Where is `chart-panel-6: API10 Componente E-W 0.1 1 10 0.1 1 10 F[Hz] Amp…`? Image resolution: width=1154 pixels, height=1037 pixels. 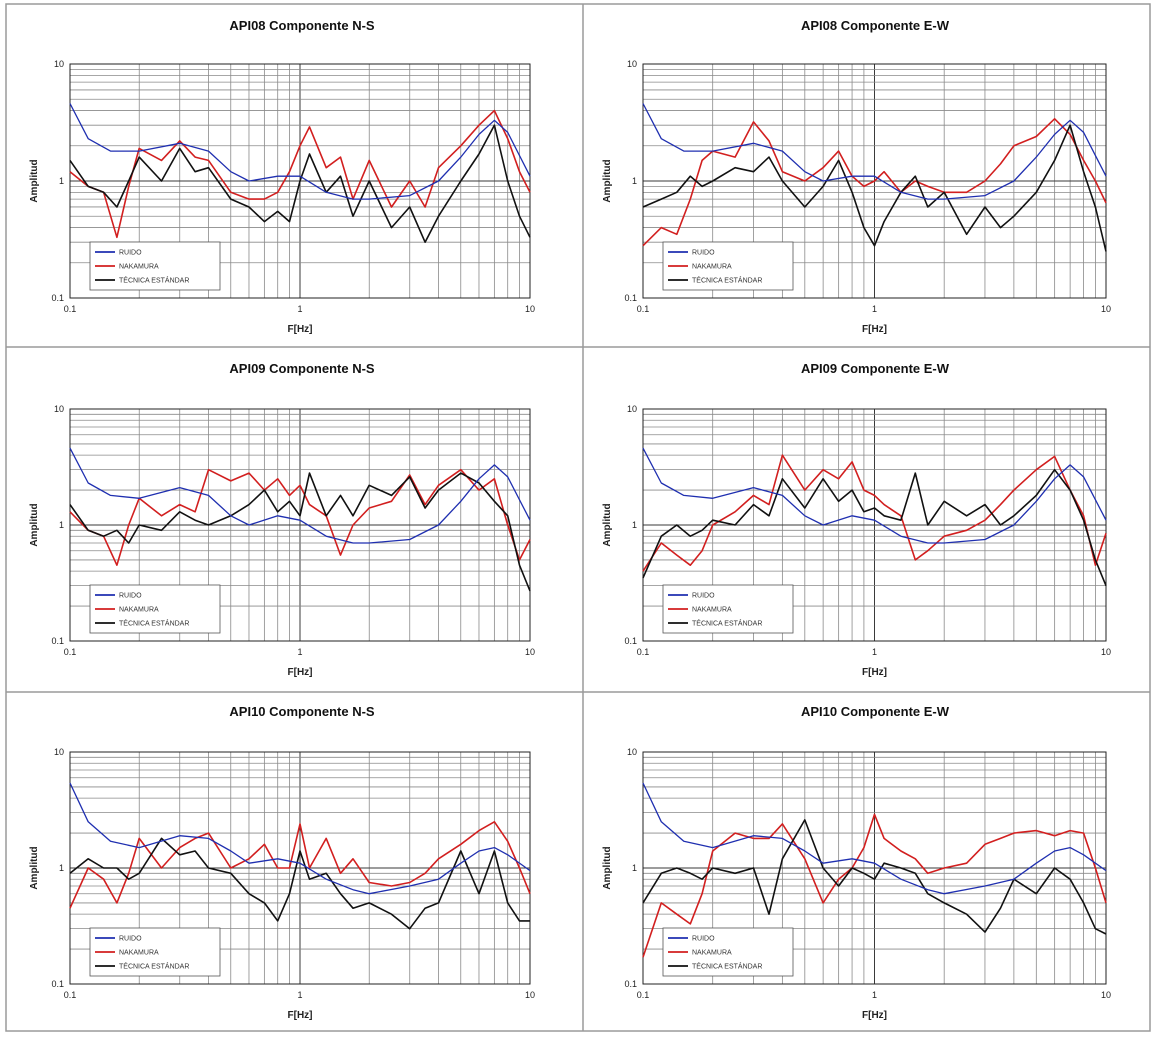 chart-panel-6: API10 Componente E-W 0.1 1 10 0.1 1 10 F[Hz] Amp… is located at coordinates (856, 862).